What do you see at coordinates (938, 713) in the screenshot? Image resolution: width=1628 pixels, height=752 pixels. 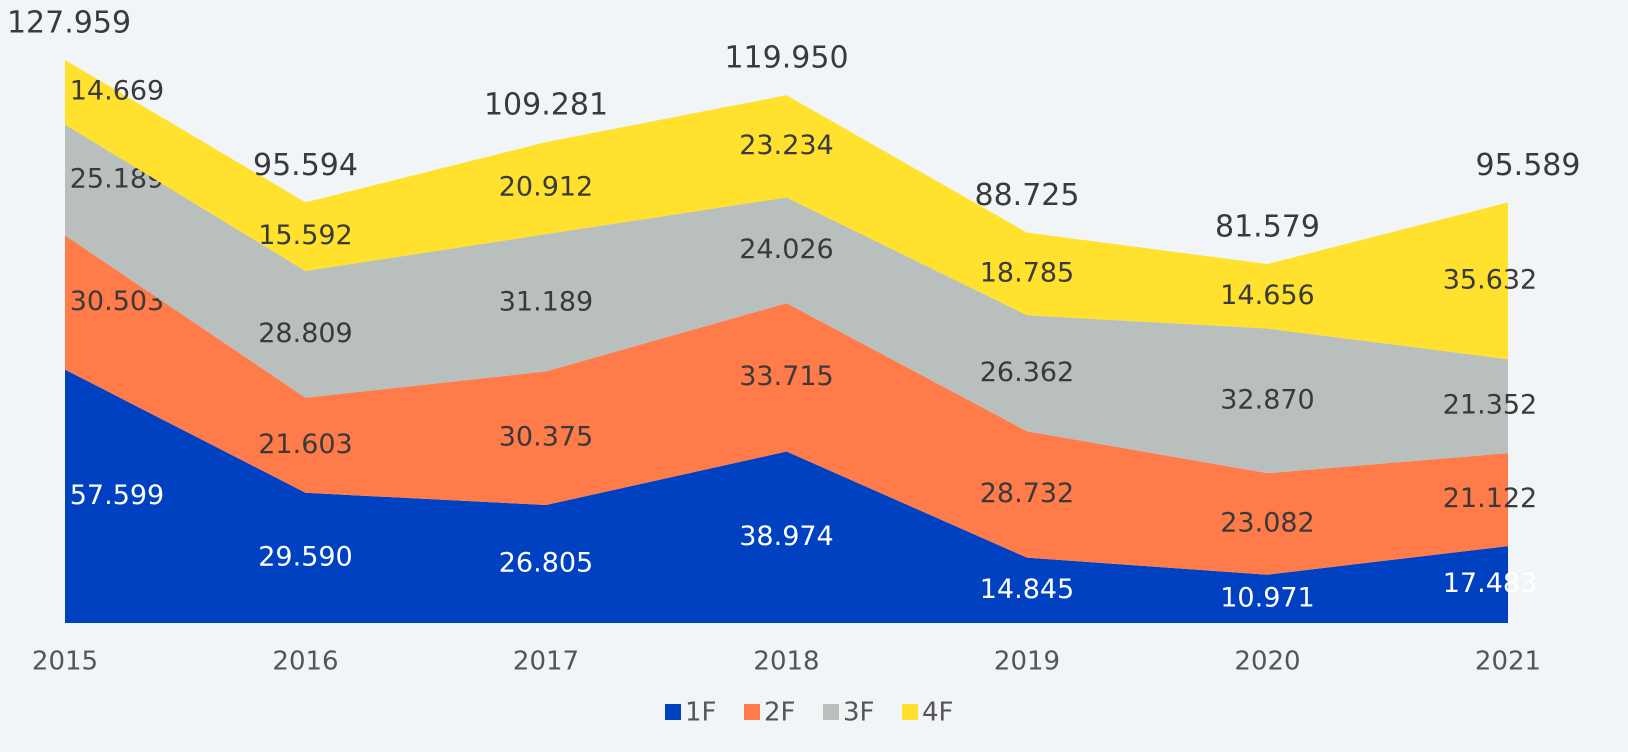 I see `legend-label: 4F` at bounding box center [938, 713].